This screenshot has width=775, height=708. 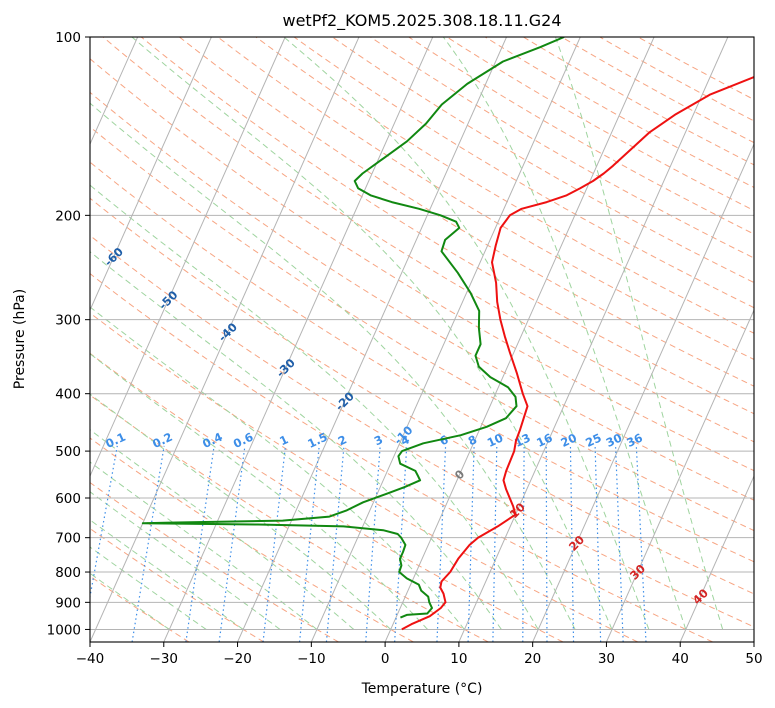 I want to click on x-tick-label: −20, so click(x=237, y=659).